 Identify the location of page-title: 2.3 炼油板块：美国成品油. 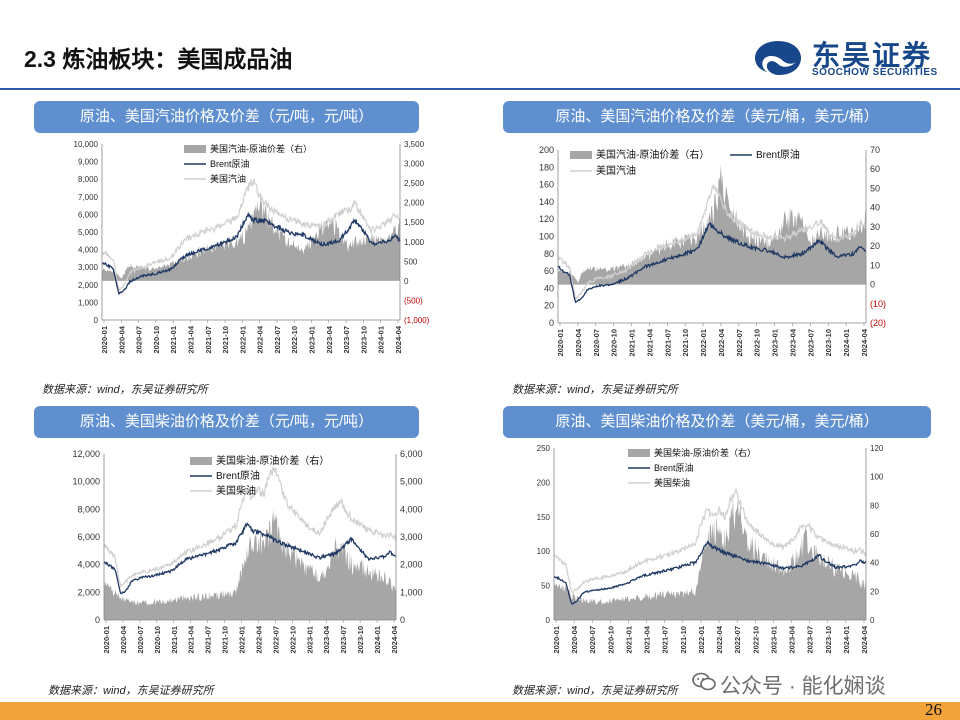
(158, 59).